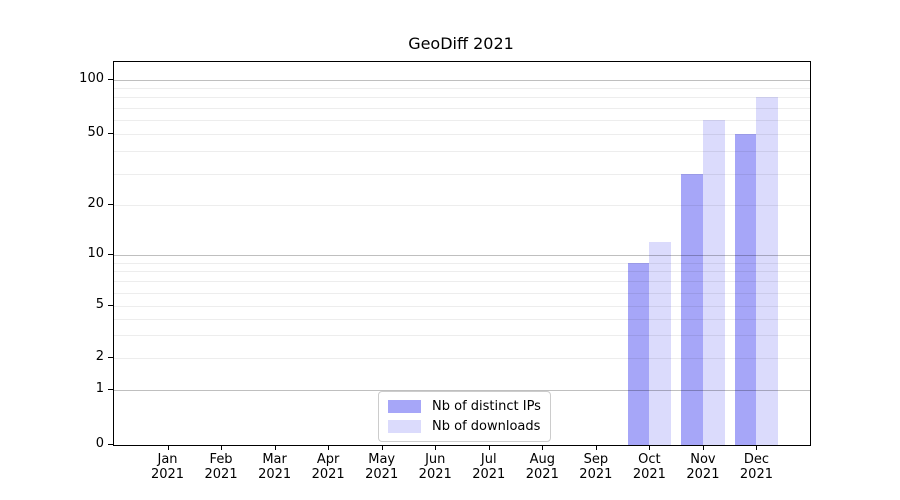 This screenshot has height=500, width=900. I want to click on bar-downloads-oct, so click(660, 343).